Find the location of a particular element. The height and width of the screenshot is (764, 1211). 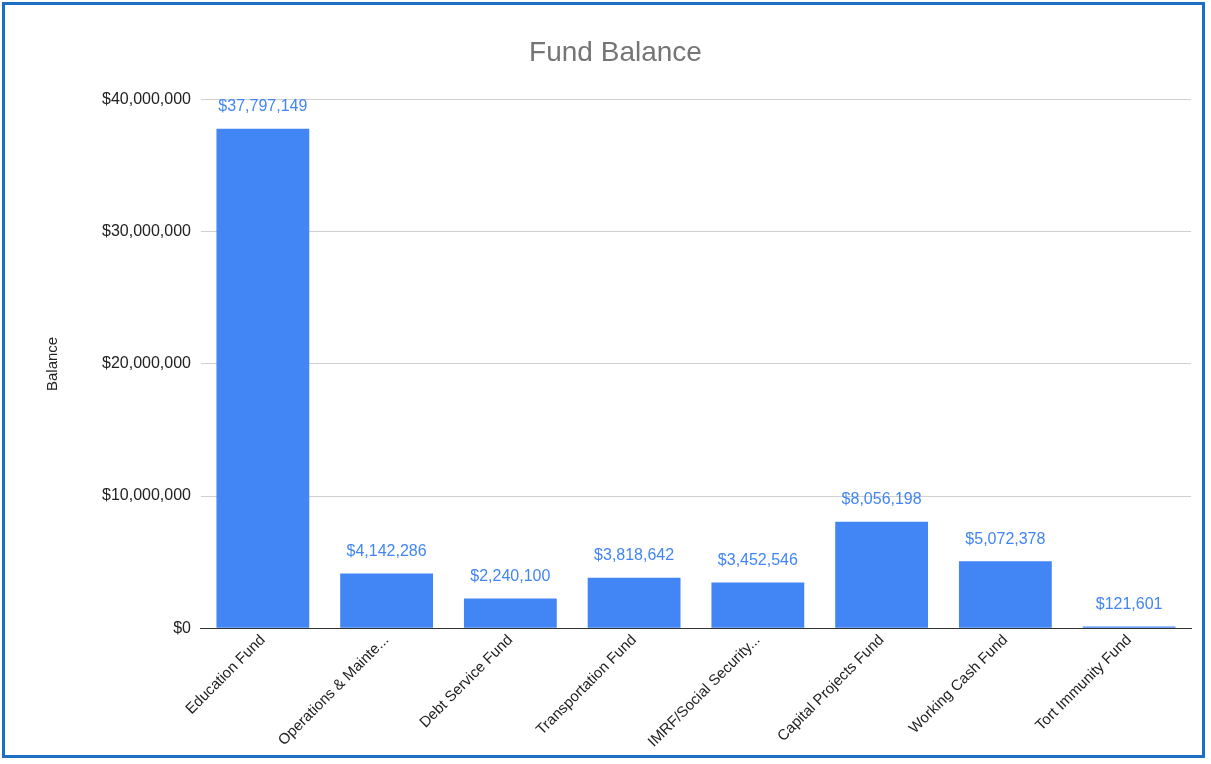

data-label: $5,072,378 is located at coordinates (1005, 538).